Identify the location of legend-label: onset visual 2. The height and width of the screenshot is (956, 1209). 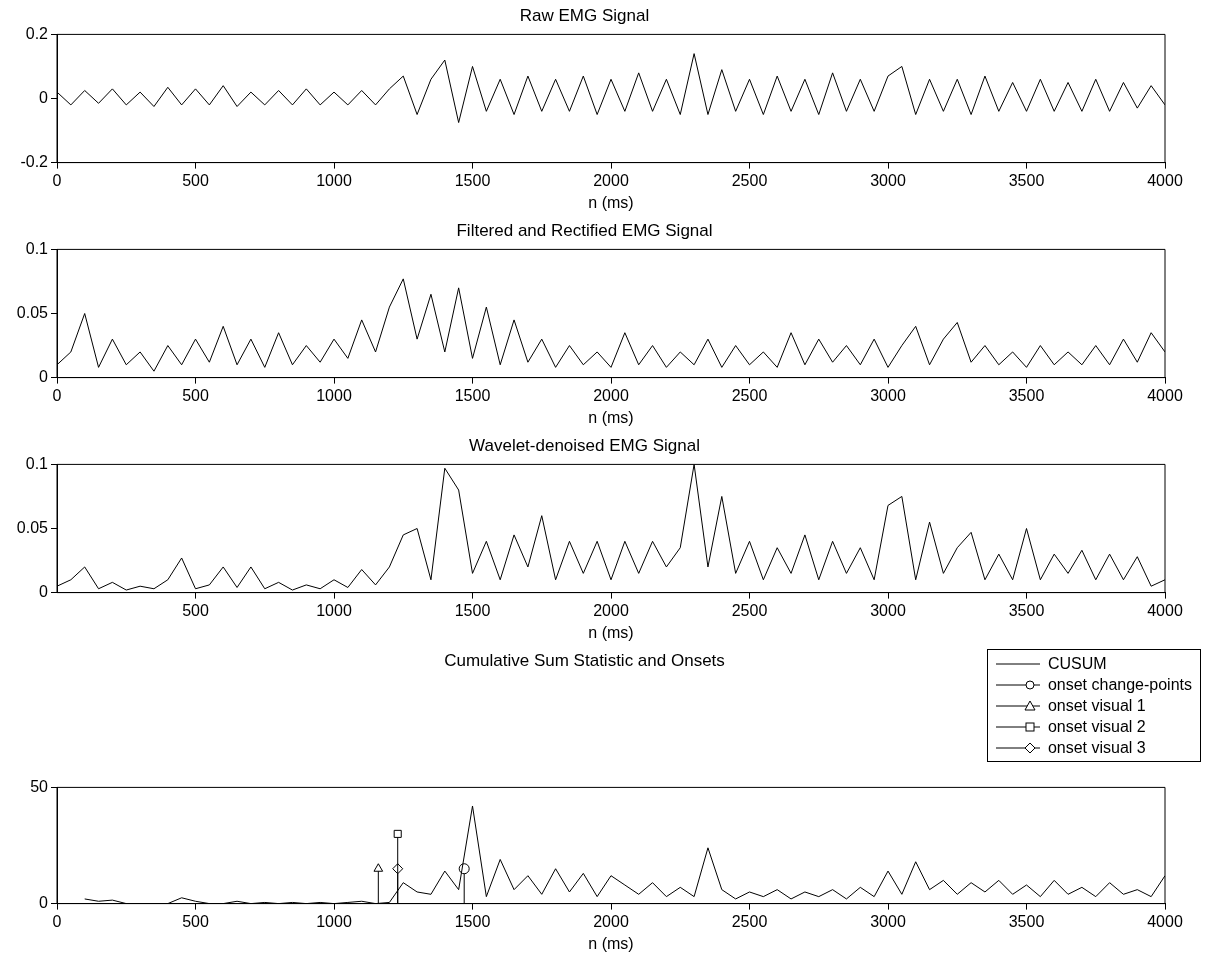
(1096, 726).